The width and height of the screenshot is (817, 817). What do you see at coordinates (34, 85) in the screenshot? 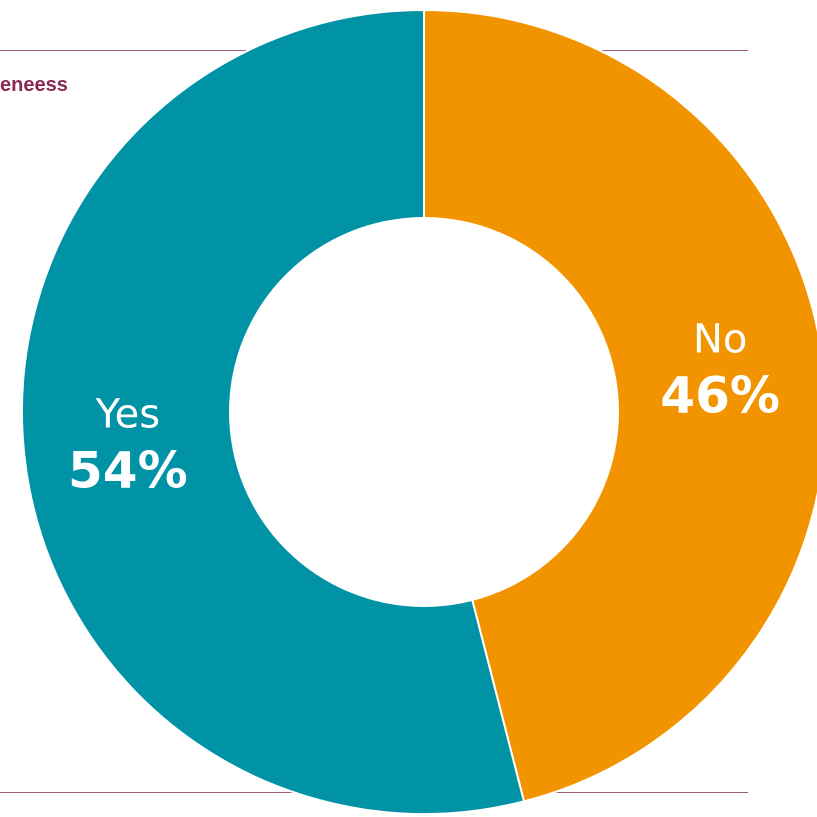
I see `chart-title-fragment: eneess` at bounding box center [34, 85].